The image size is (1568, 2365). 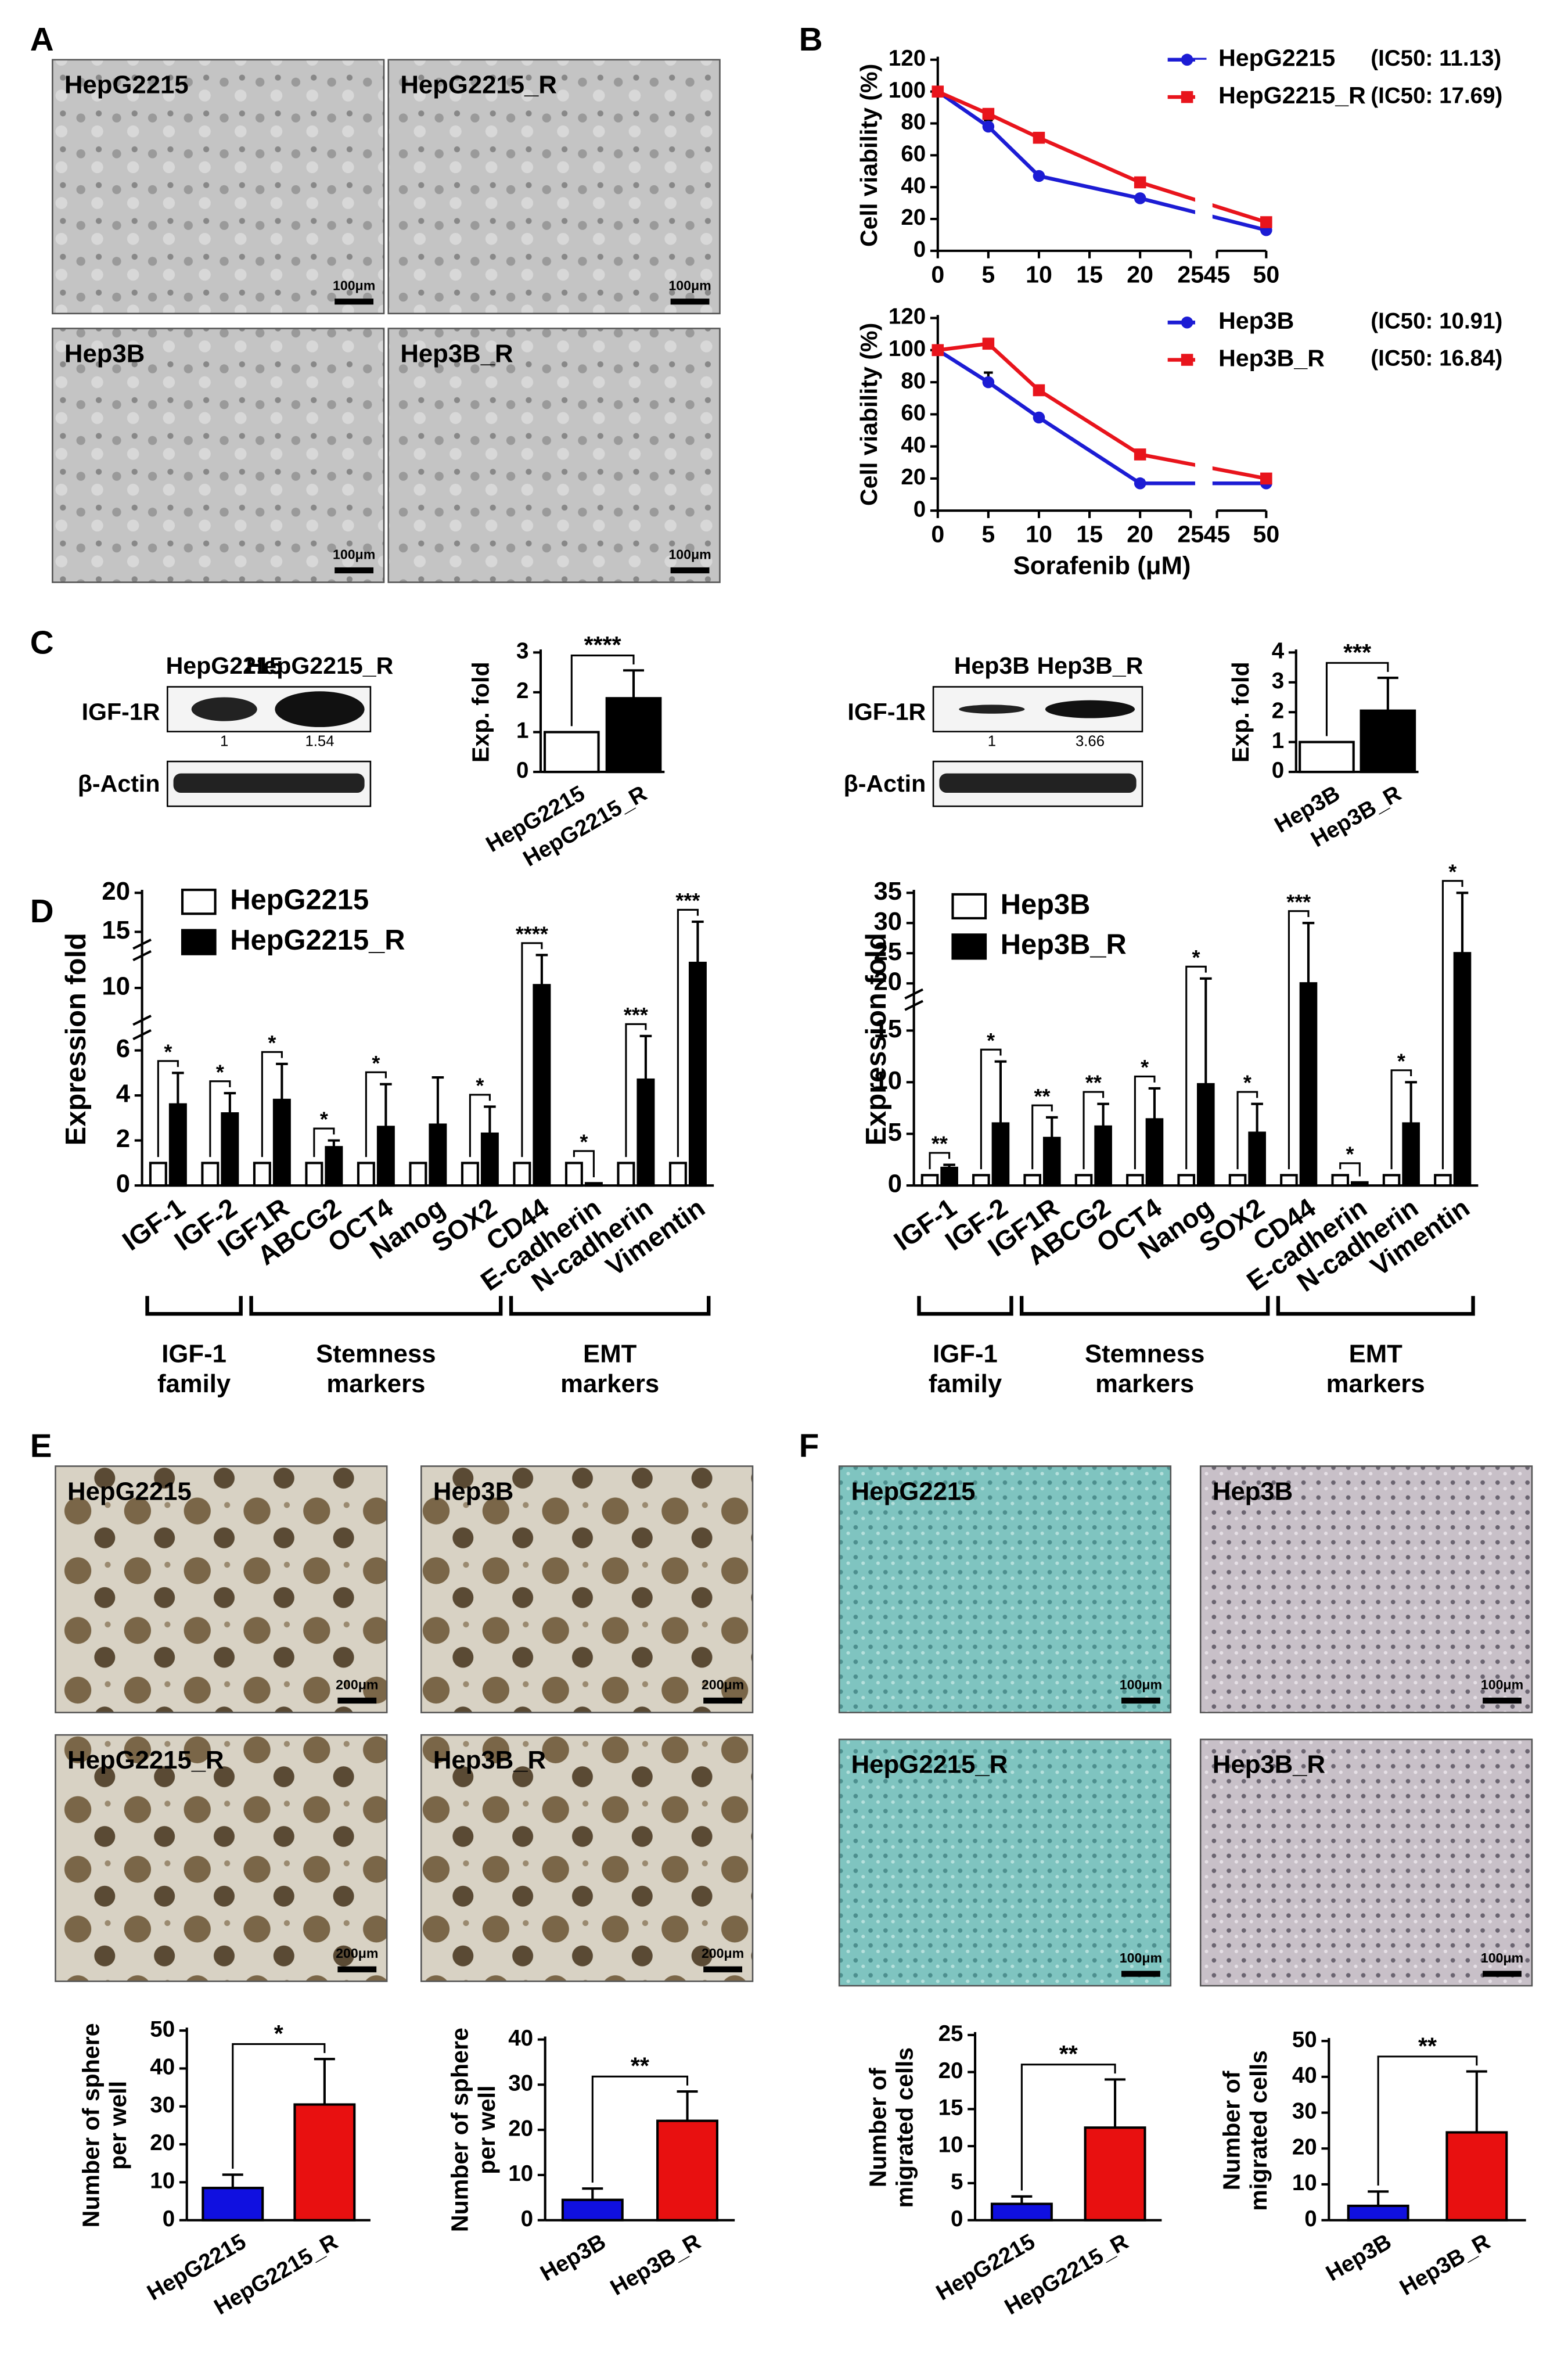 What do you see at coordinates (1272, 357) in the screenshot?
I see `legend-label: Hep3B_R` at bounding box center [1272, 357].